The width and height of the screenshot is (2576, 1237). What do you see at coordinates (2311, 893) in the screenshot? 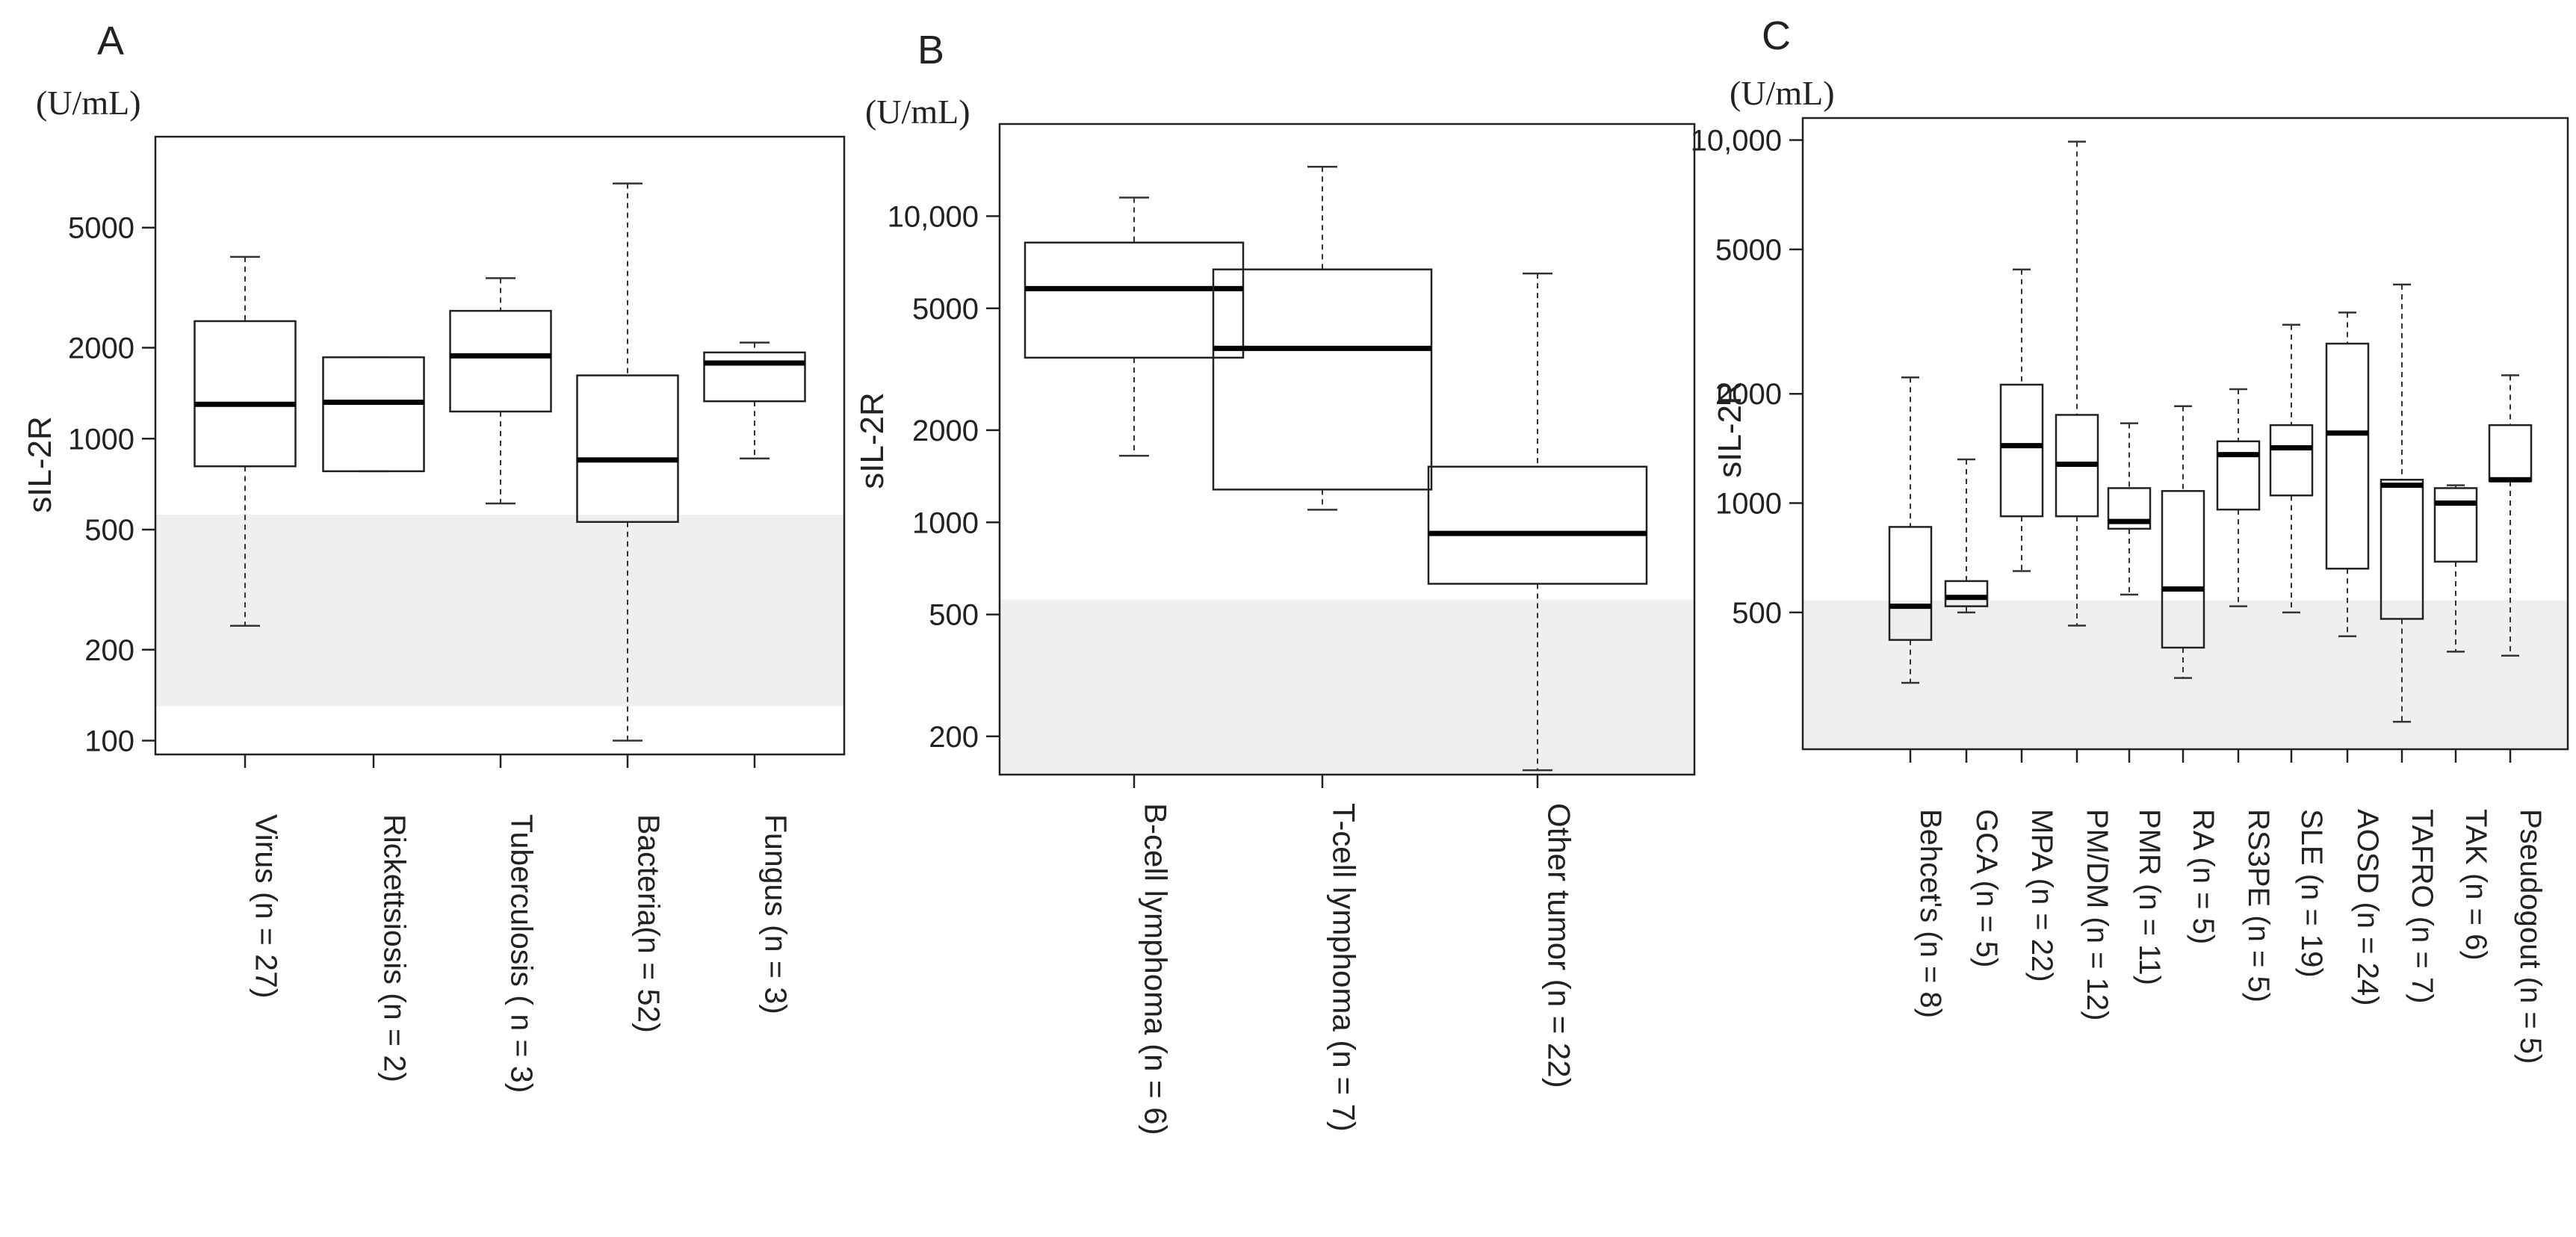
I see `panel-c-category-label: SLE (n = 19)` at bounding box center [2311, 893].